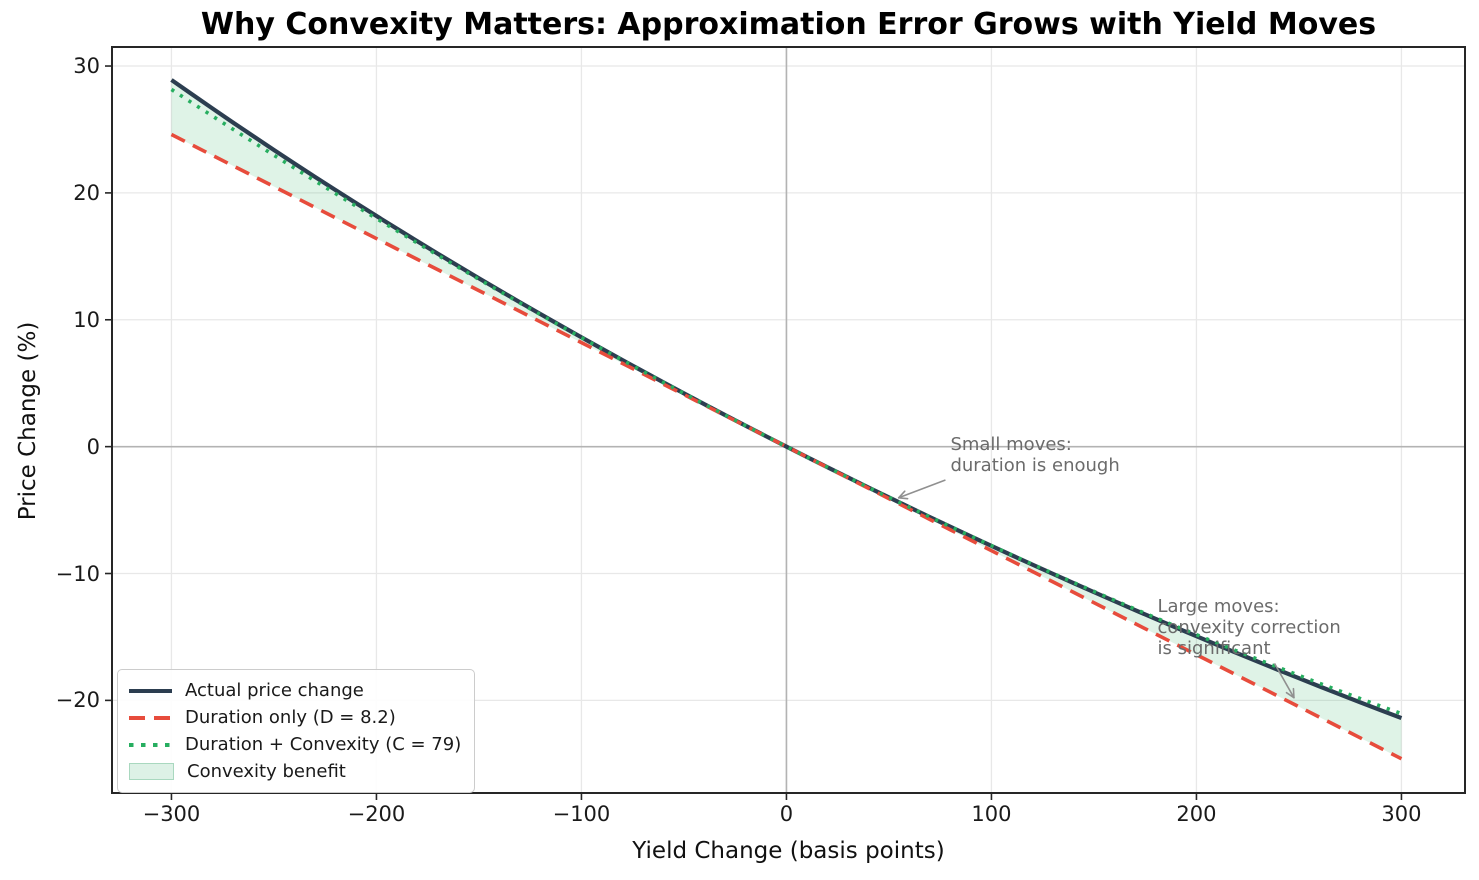 This screenshot has width=1479, height=880. I want to click on legend-label: Duration + Convexity (C = 79), so click(323, 744).